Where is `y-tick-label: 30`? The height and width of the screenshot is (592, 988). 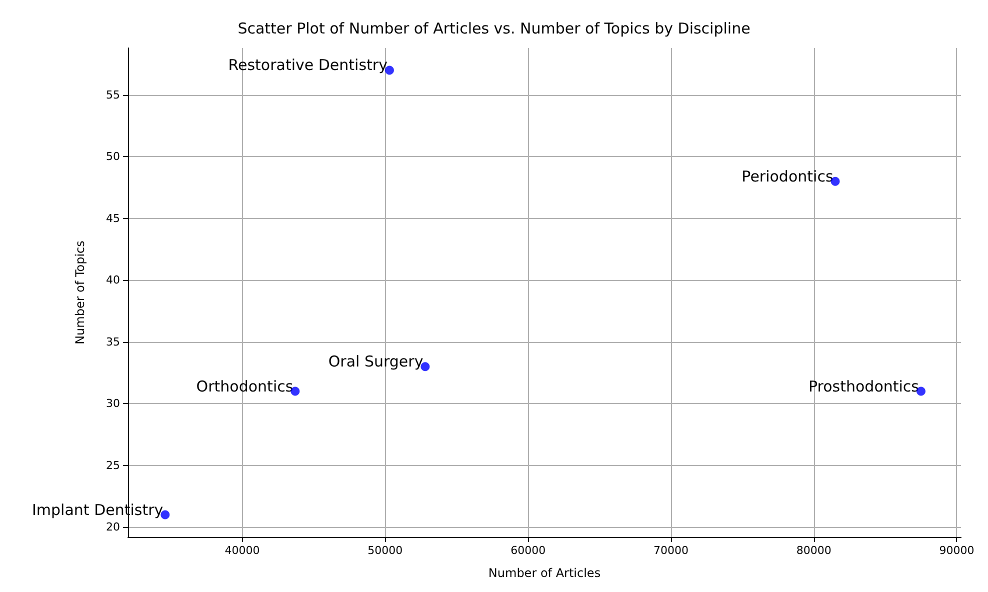
y-tick-label: 30 is located at coordinates (113, 403).